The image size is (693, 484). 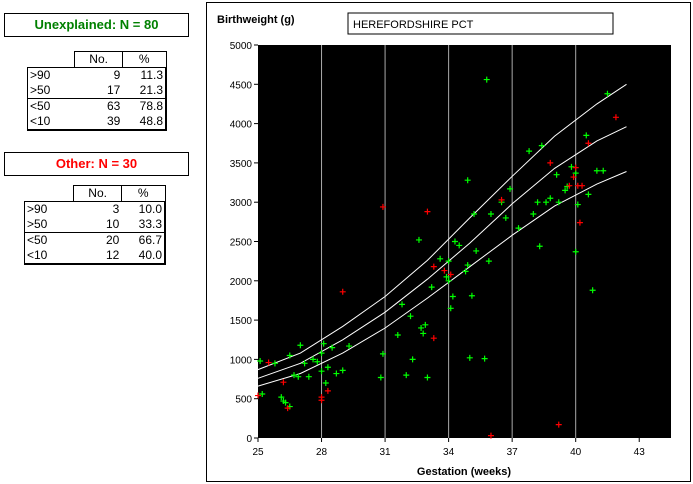 What do you see at coordinates (98, 106) in the screenshot?
I see `row-no: 63` at bounding box center [98, 106].